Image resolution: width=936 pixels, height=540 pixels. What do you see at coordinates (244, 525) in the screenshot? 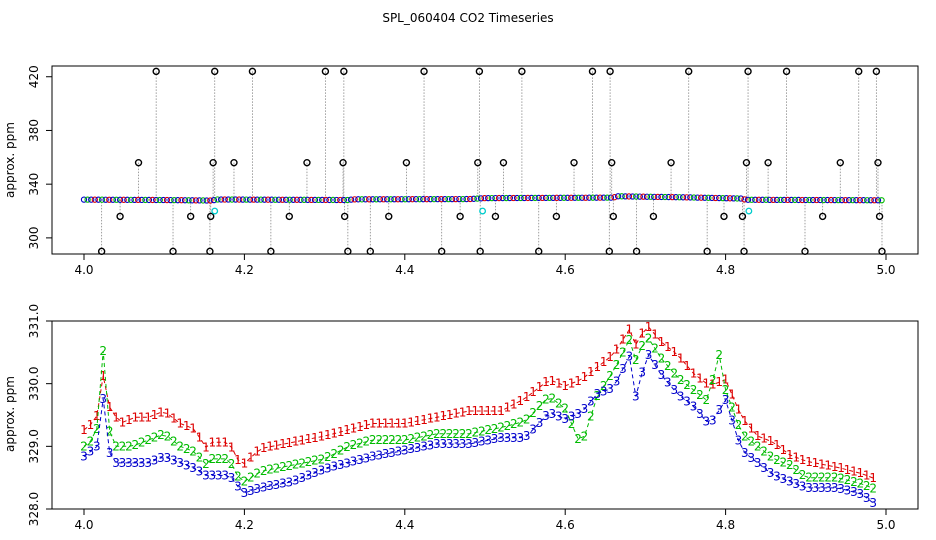
I see `bottom-x-tick-label: 4.2` at bounding box center [244, 525].